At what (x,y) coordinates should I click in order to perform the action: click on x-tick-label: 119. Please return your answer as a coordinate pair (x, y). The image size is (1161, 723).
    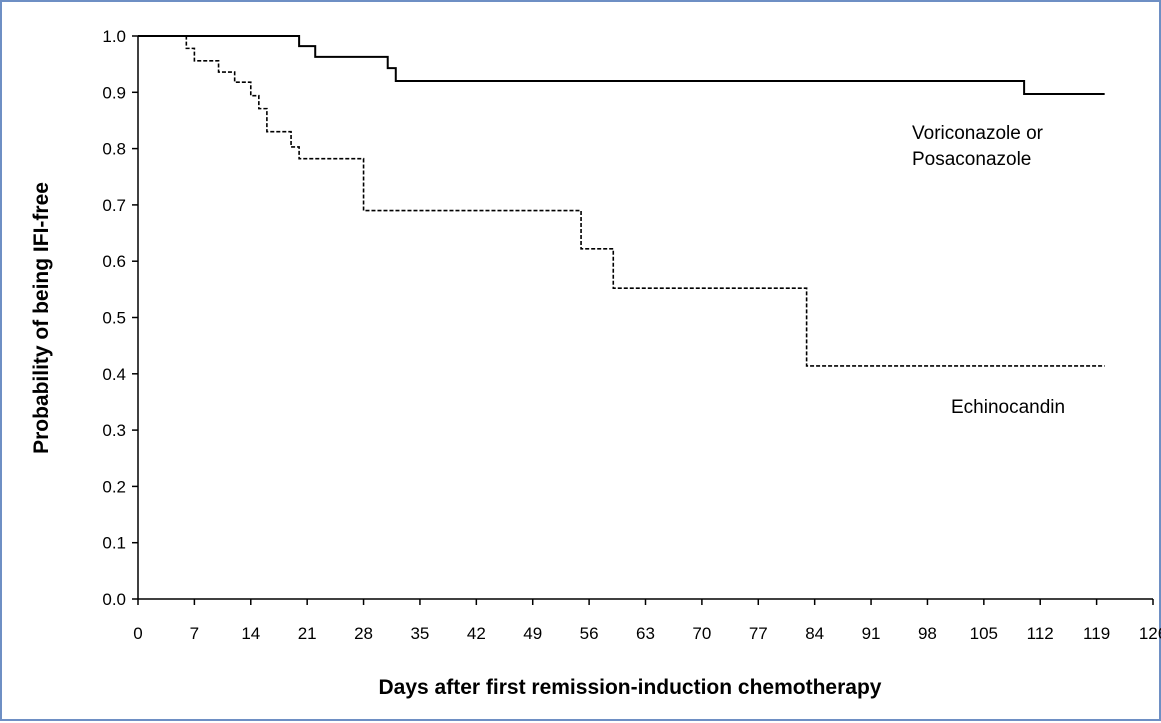
    Looking at the image, I should click on (1096, 633).